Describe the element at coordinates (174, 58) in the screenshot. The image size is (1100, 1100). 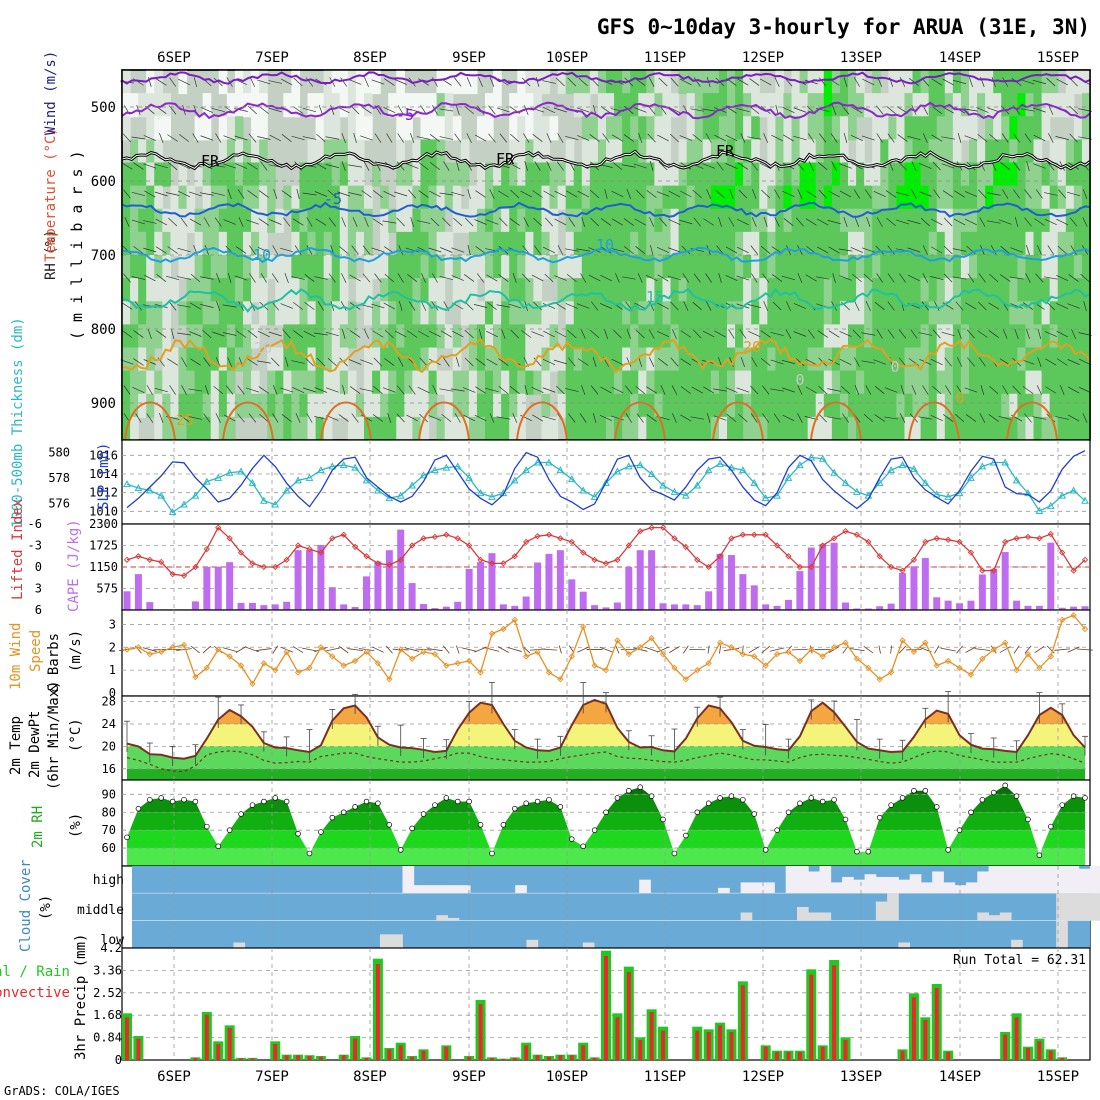
I see `top-date-label: 6SEP` at that location.